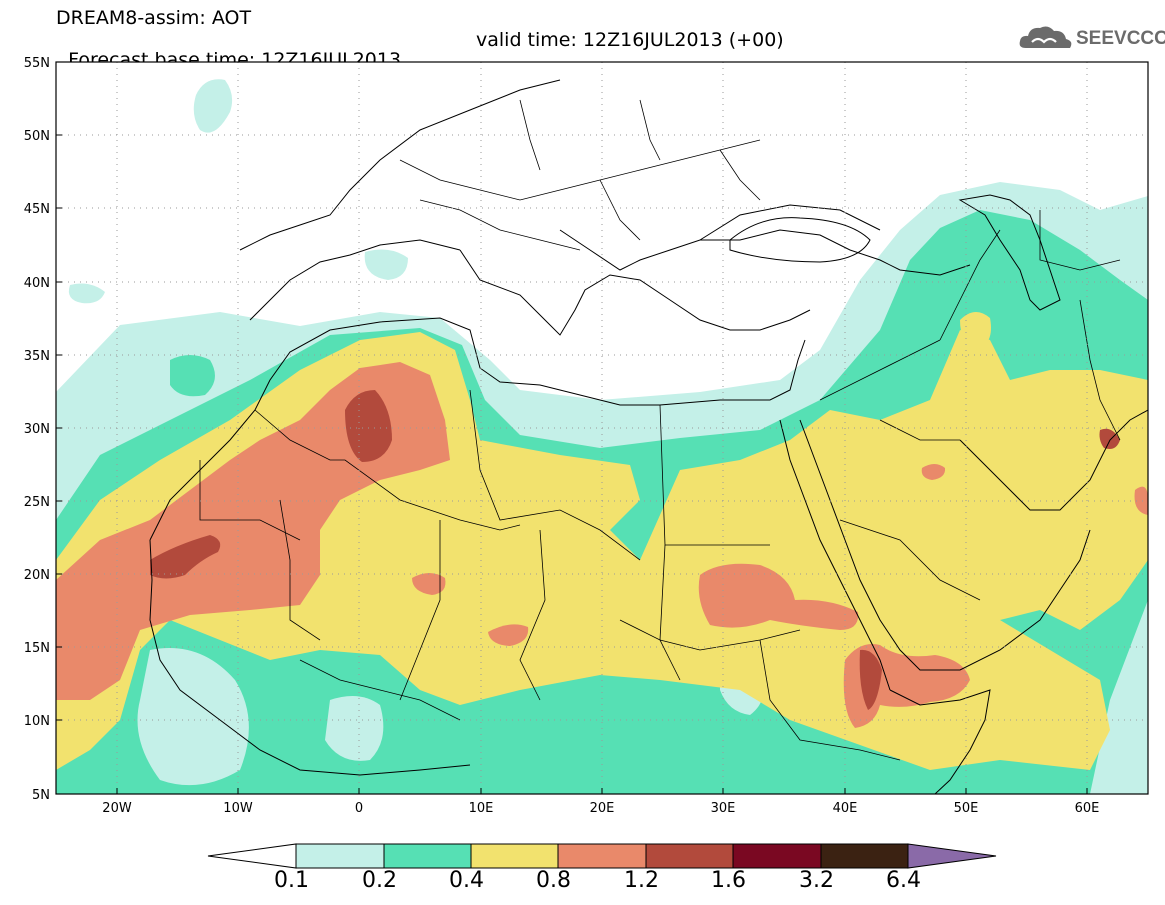  What do you see at coordinates (1120, 38) in the screenshot?
I see `logo-text: SEEVCCC` at bounding box center [1120, 38].